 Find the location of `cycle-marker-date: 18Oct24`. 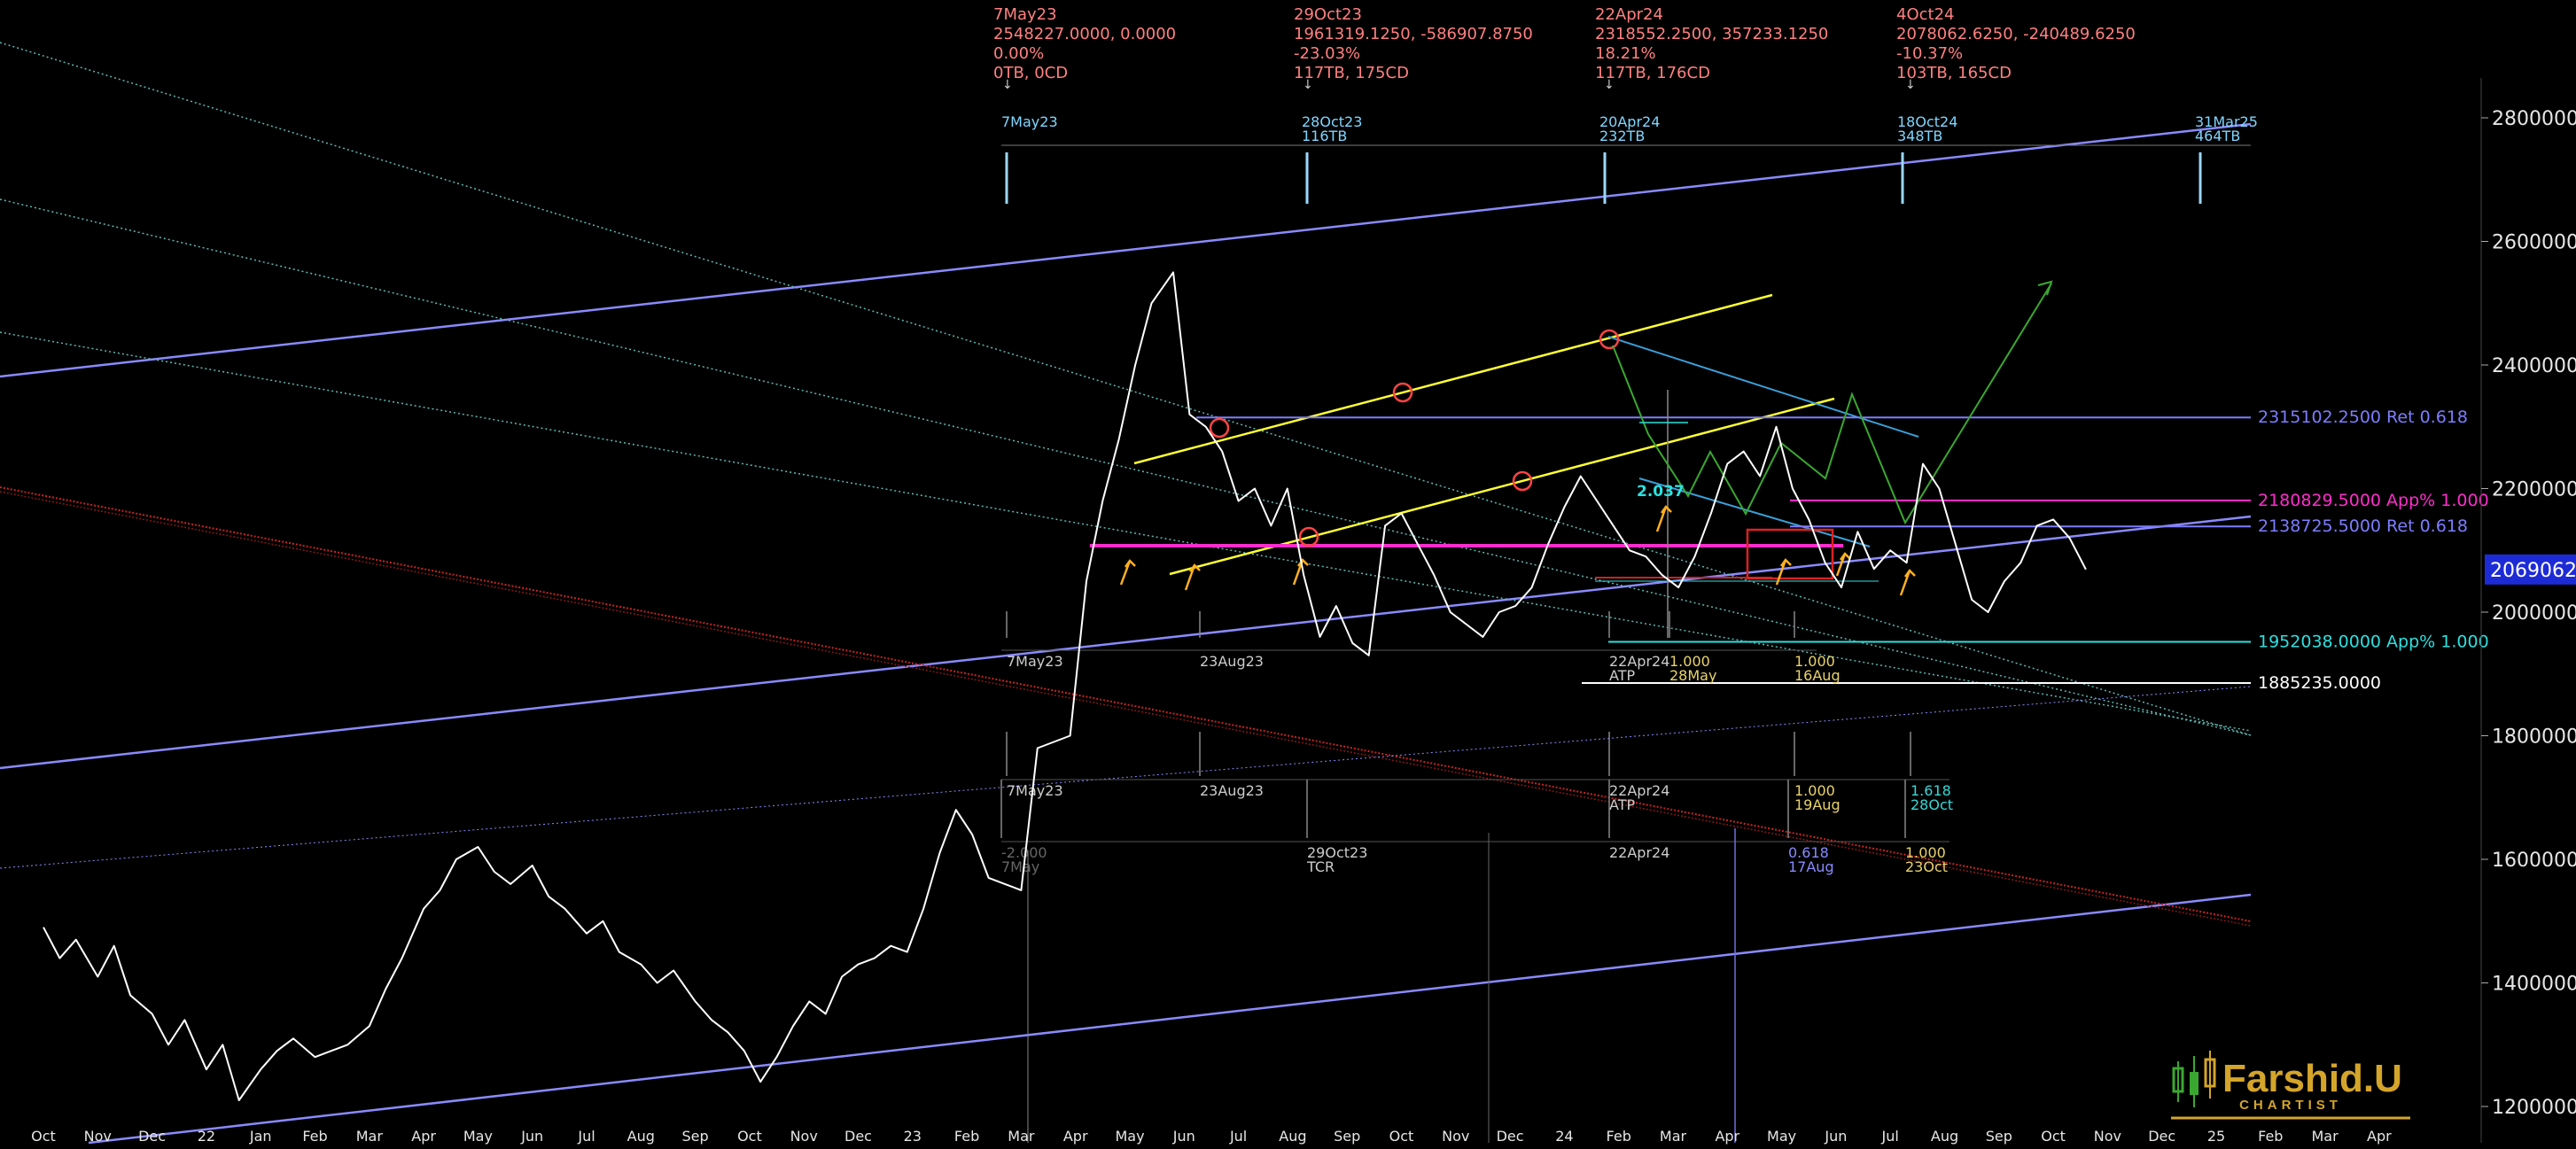

cycle-marker-date: 18Oct24 is located at coordinates (1927, 121).